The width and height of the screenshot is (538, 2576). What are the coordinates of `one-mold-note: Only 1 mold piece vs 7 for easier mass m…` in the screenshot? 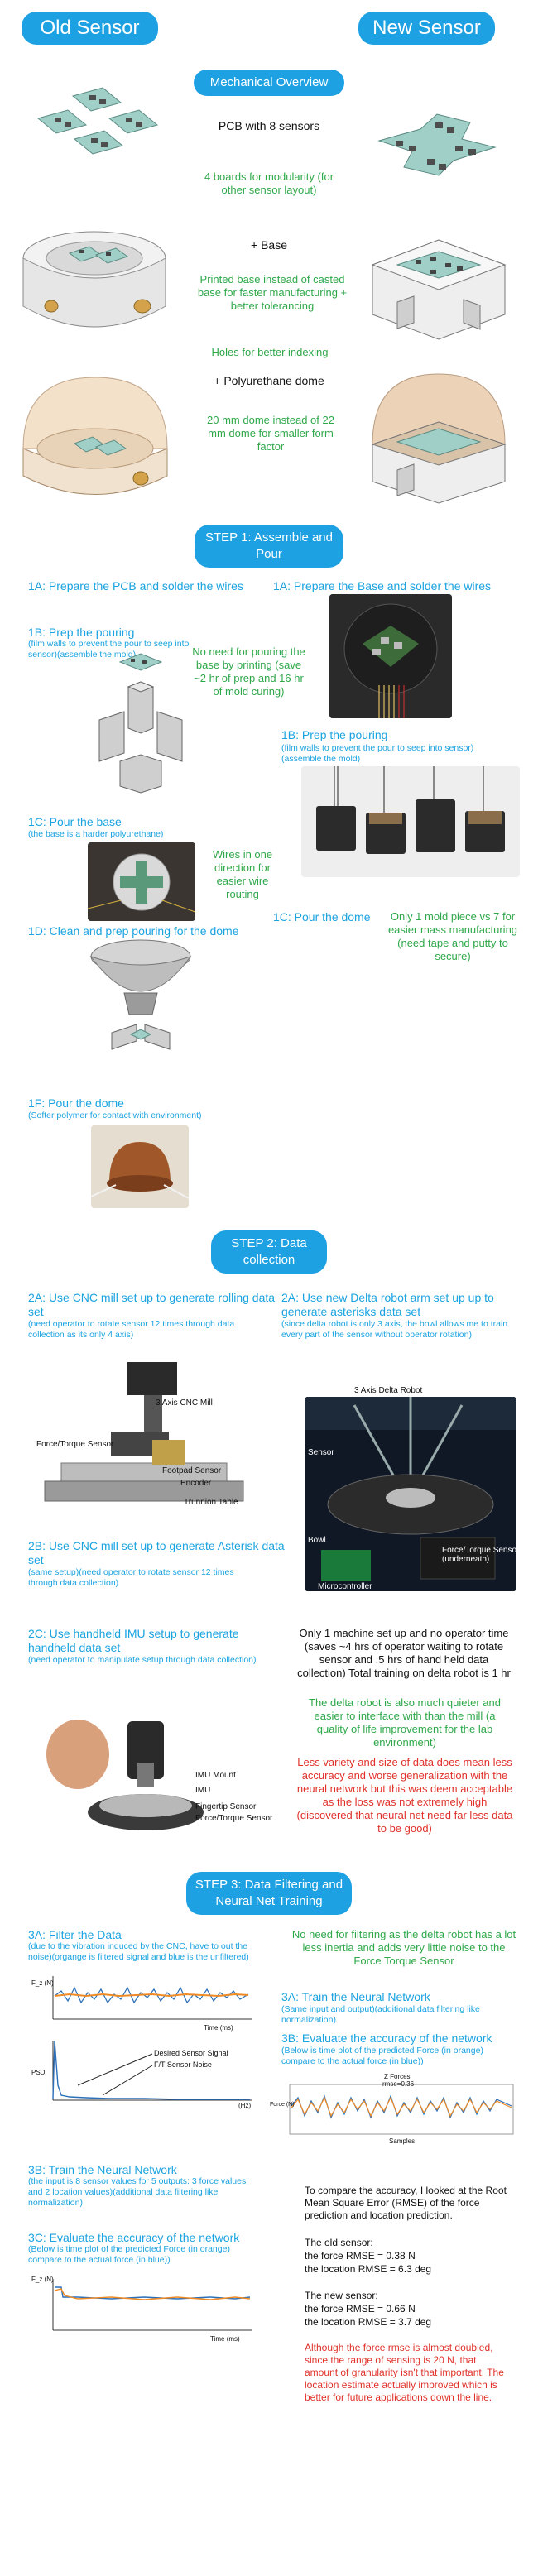 It's located at (453, 936).